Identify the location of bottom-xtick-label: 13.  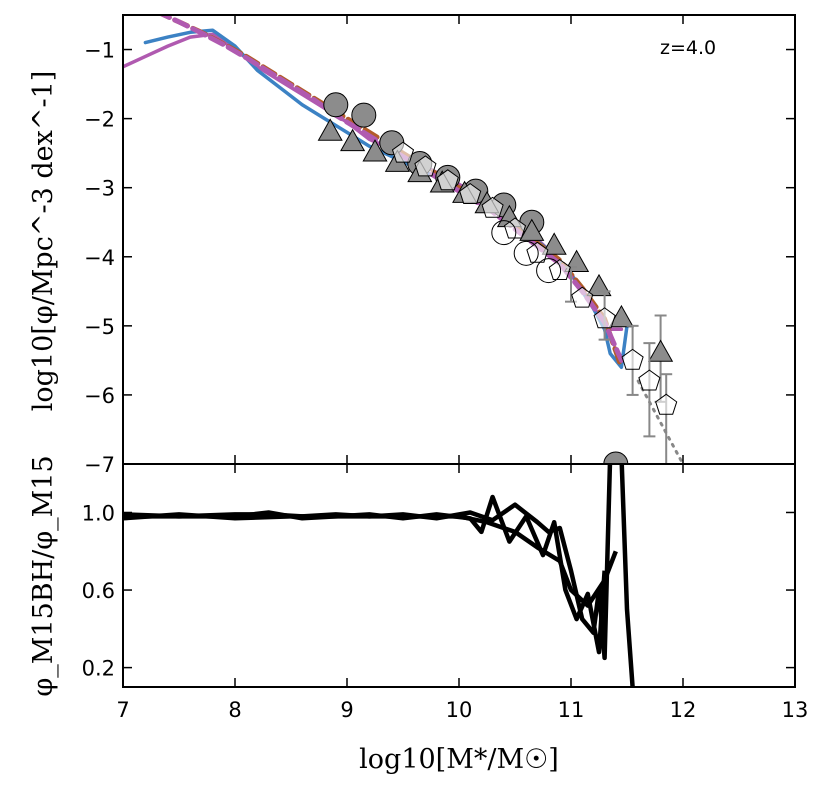
(795, 710).